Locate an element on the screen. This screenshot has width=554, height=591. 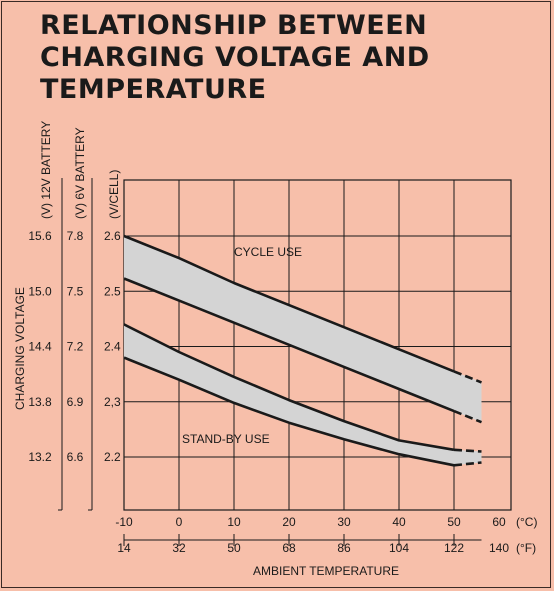
y-axis-title-6v: (V) 6V BATTERY is located at coordinates (80, 173).